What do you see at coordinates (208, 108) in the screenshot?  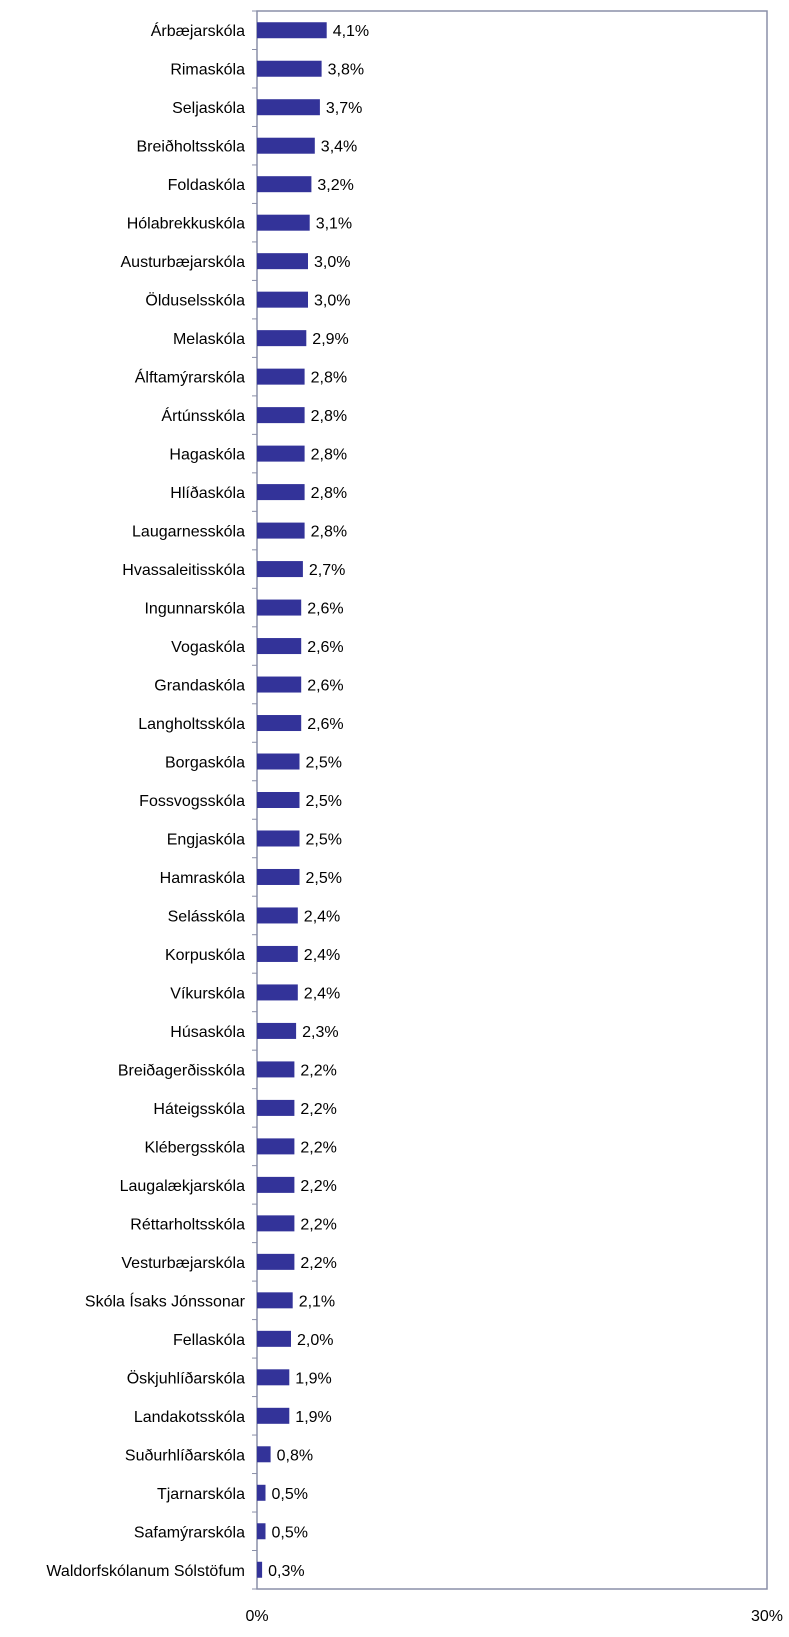 I see `category-label: Seljaskóla` at bounding box center [208, 108].